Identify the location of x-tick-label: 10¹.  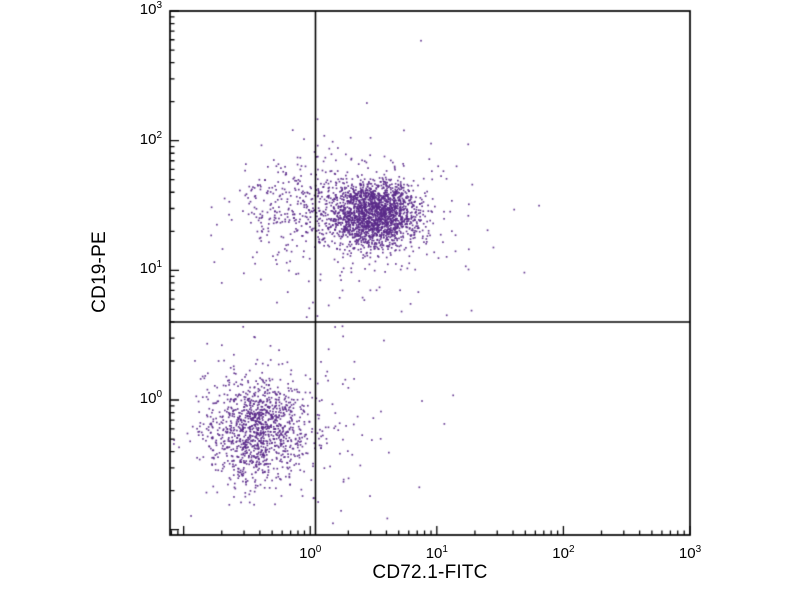
(436, 553).